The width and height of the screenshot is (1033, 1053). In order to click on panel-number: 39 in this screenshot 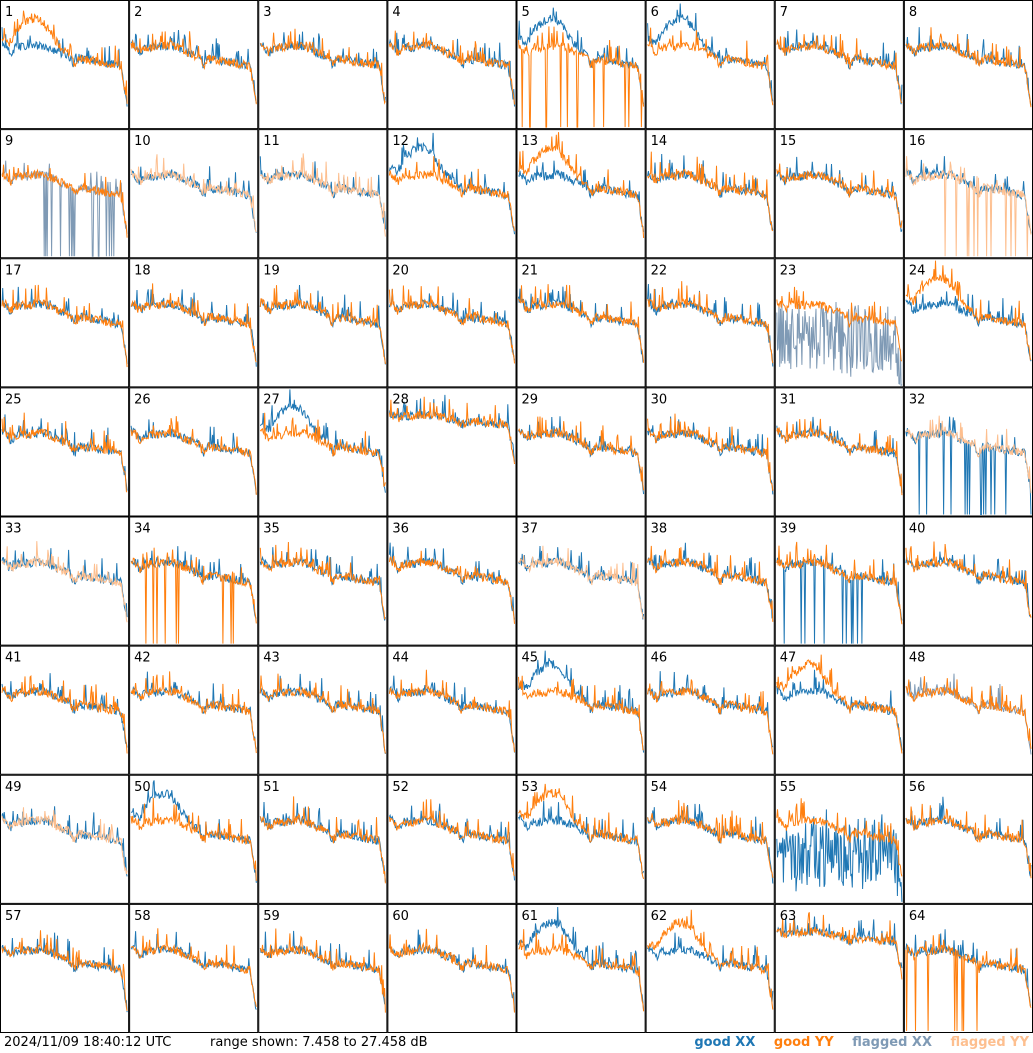, I will do `click(788, 529)`.